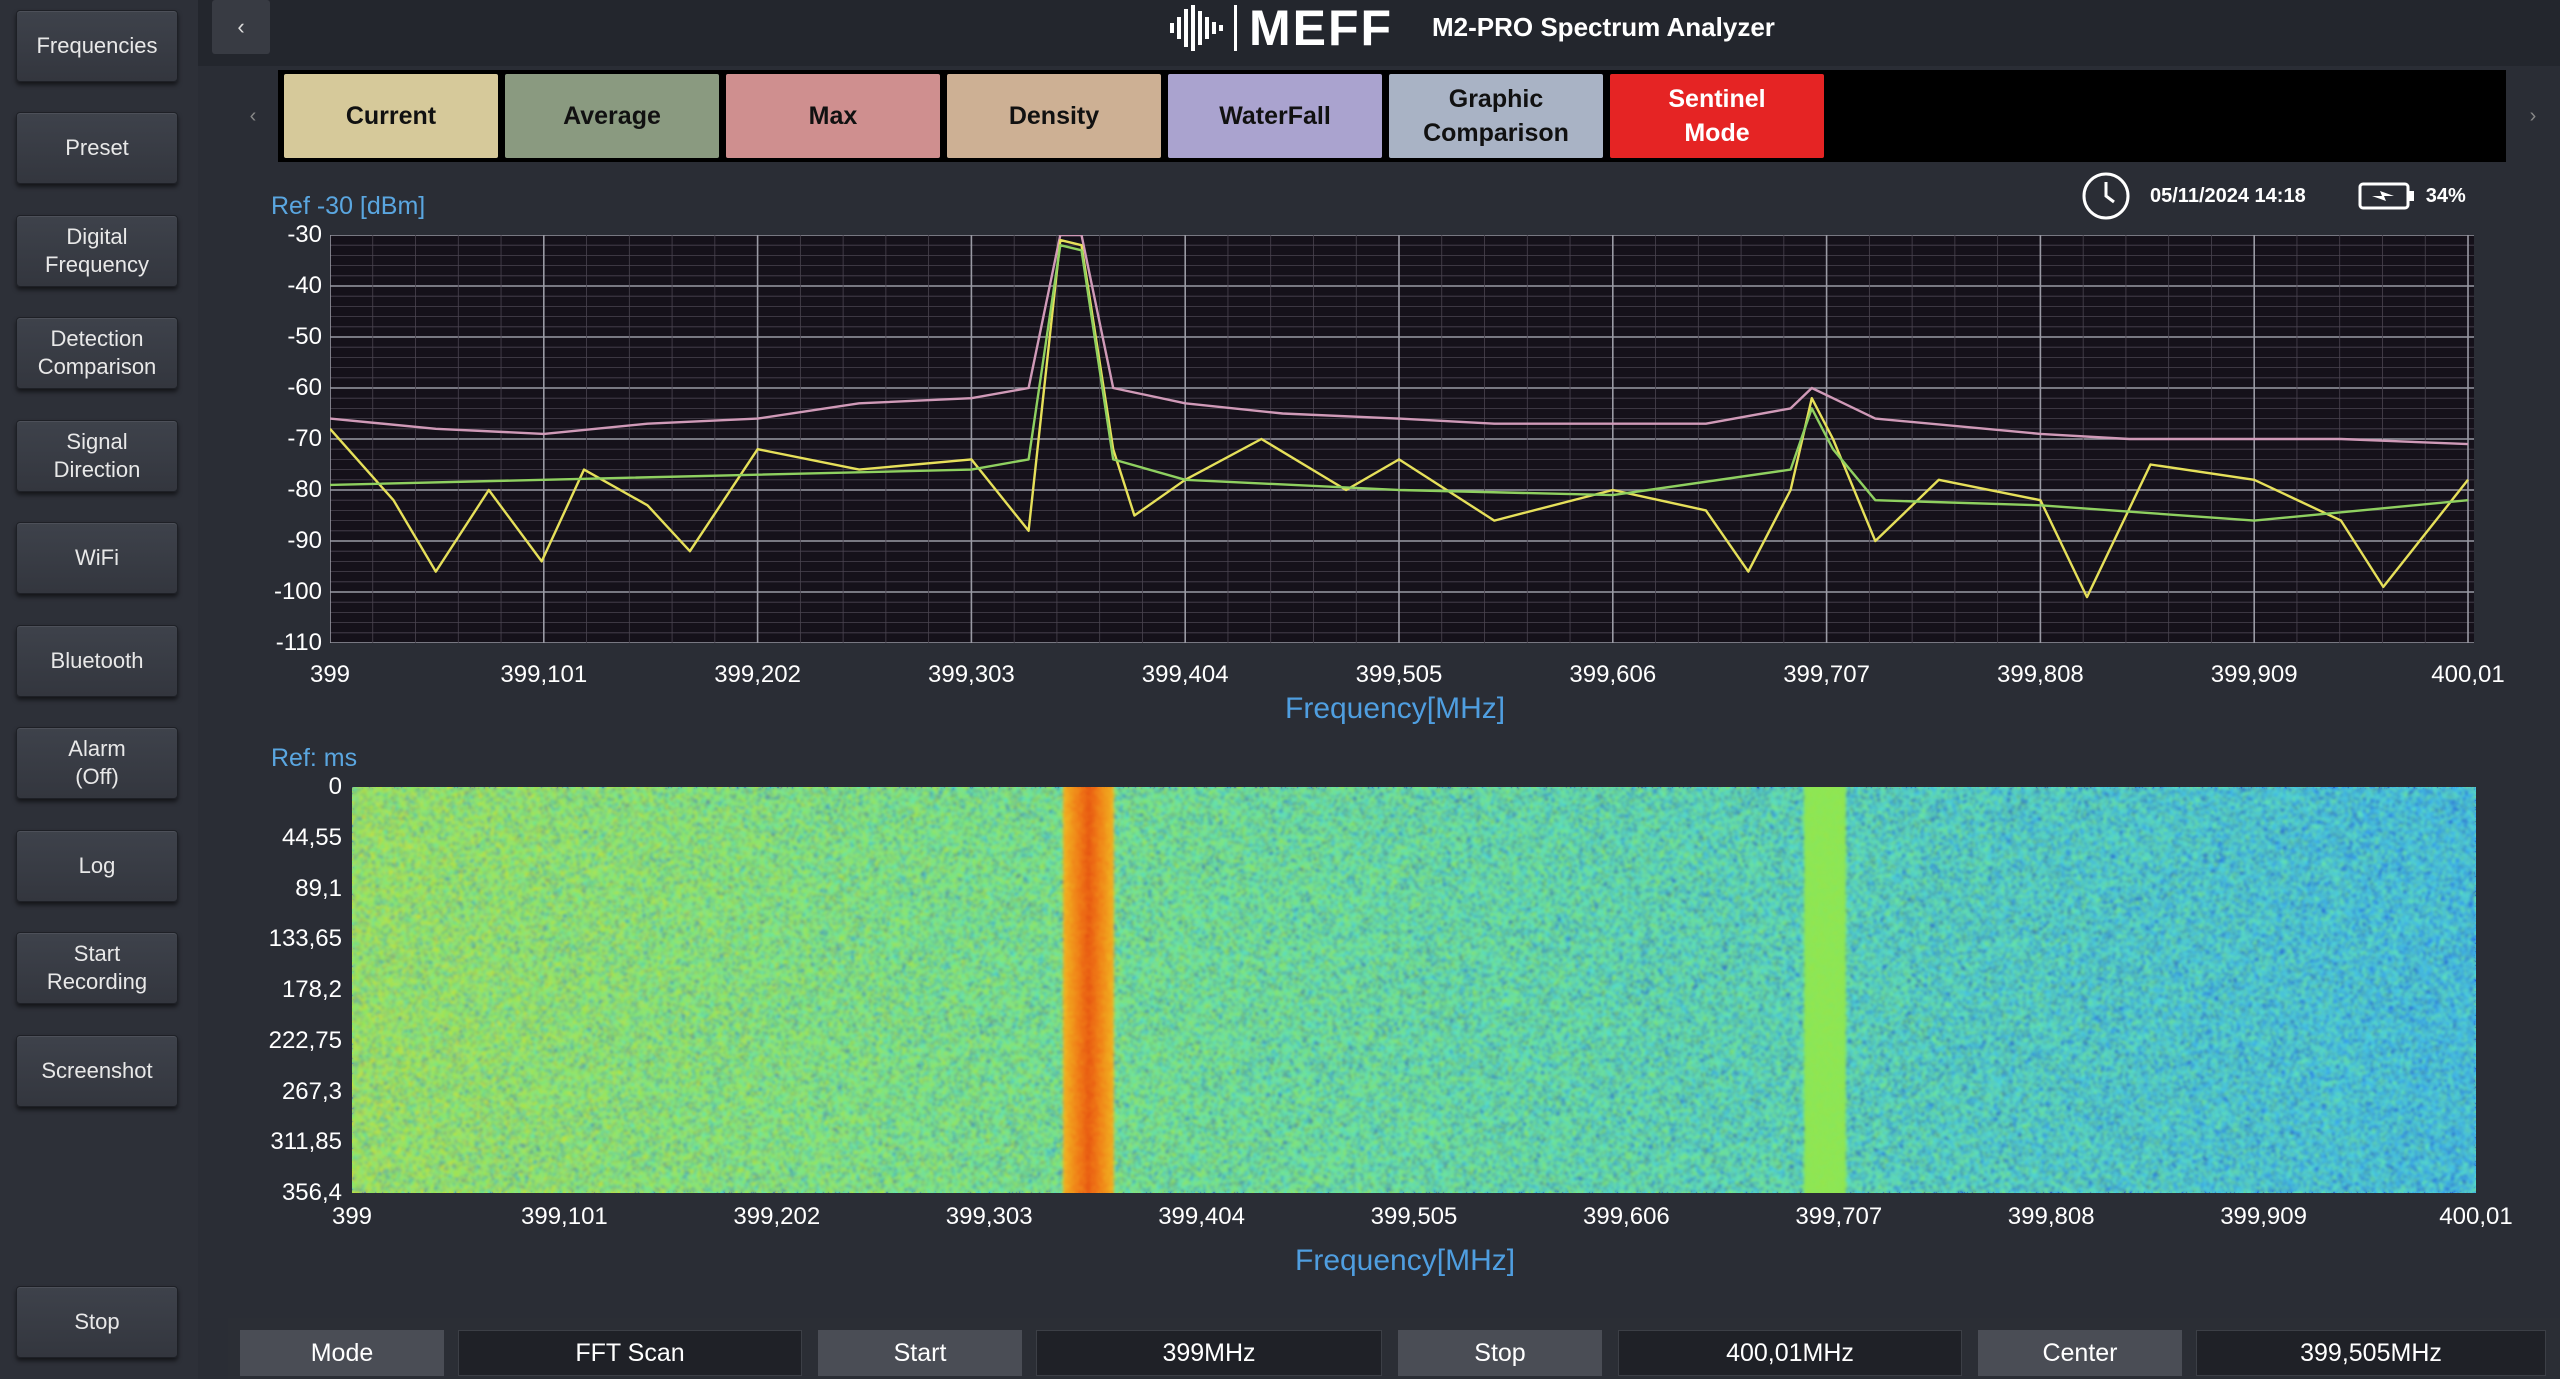 The height and width of the screenshot is (1379, 2560). I want to click on logo-text: MEFF, so click(1321, 28).